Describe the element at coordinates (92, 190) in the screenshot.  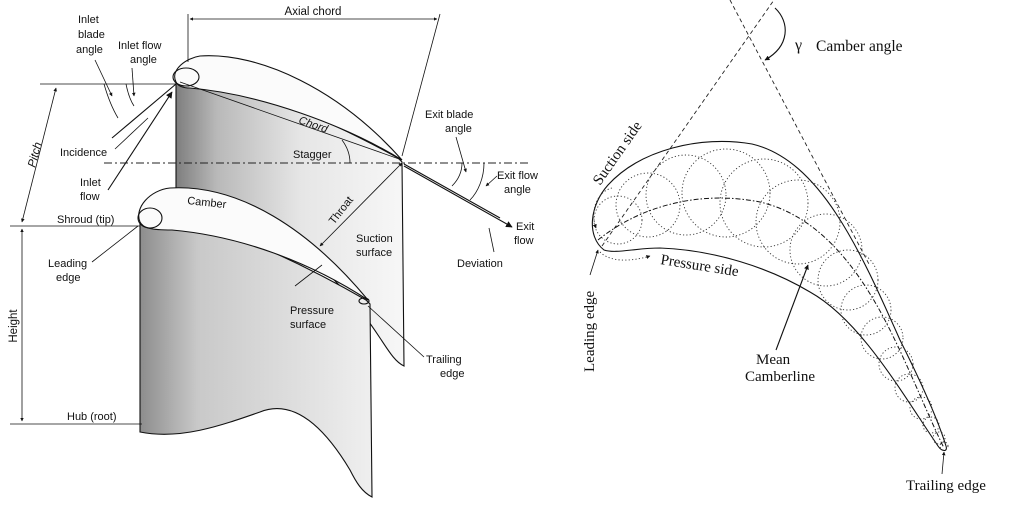
I see `inlet-flow-label: Inlet flow` at that location.